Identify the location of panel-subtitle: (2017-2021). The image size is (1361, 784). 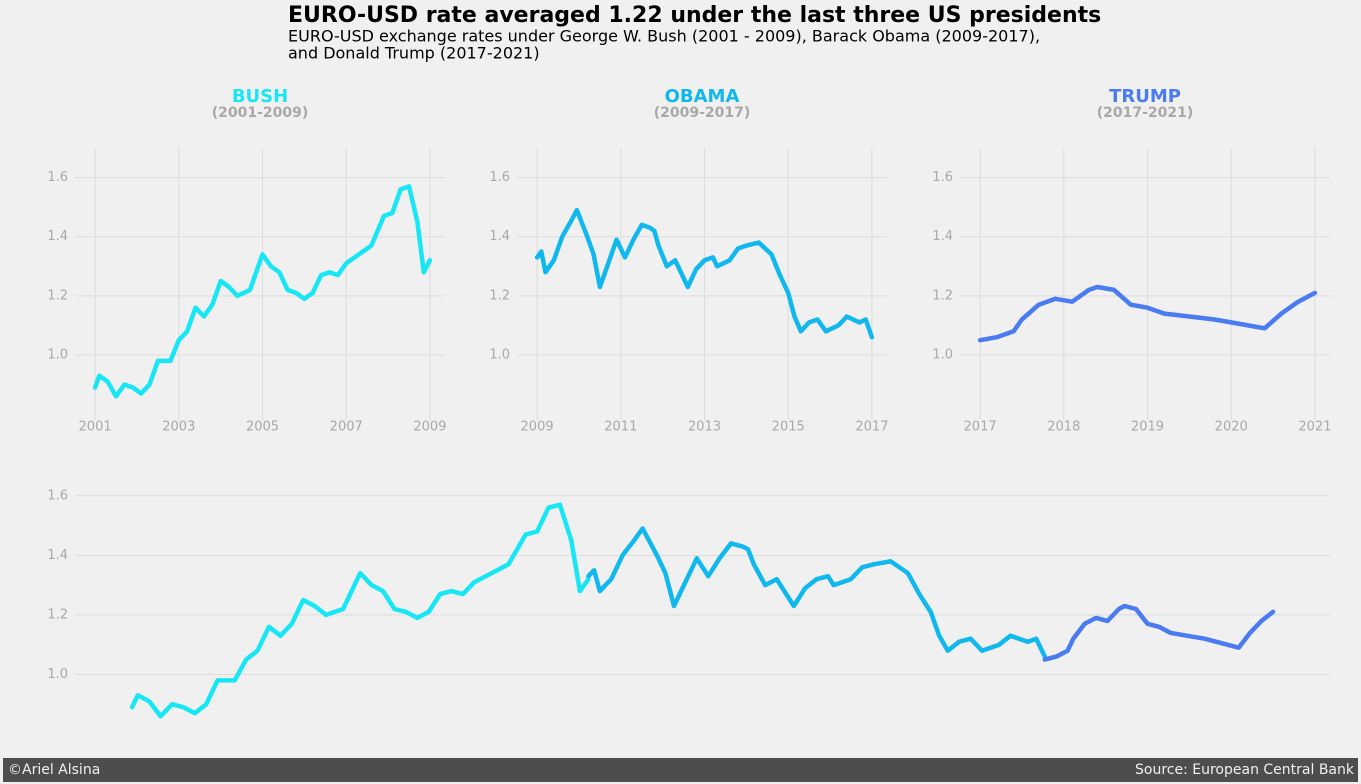
(1145, 113).